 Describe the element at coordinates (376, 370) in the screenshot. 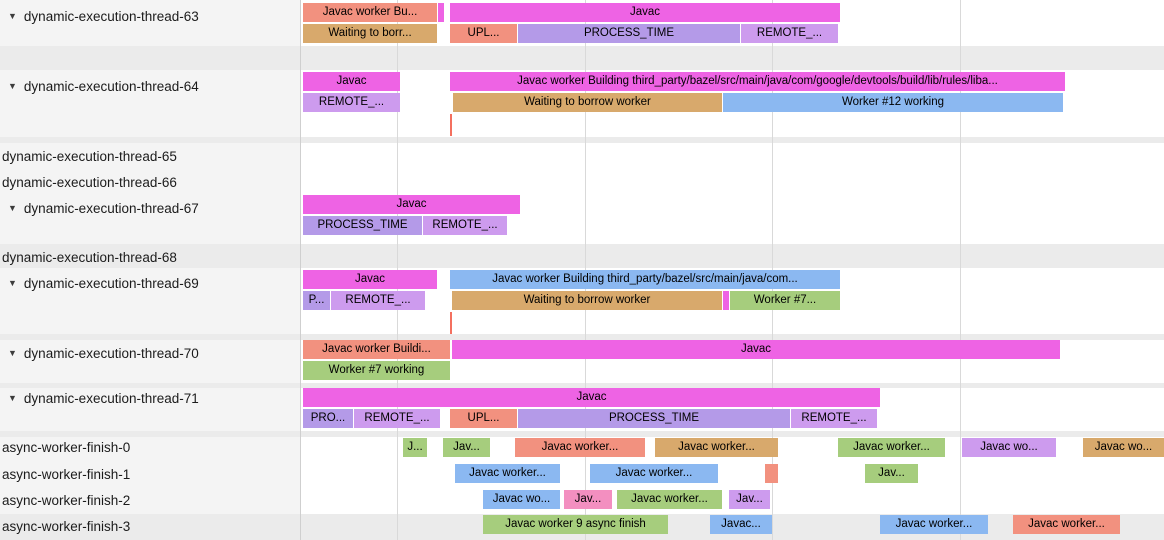

I see `trace-slice: Worker #7 working` at that location.